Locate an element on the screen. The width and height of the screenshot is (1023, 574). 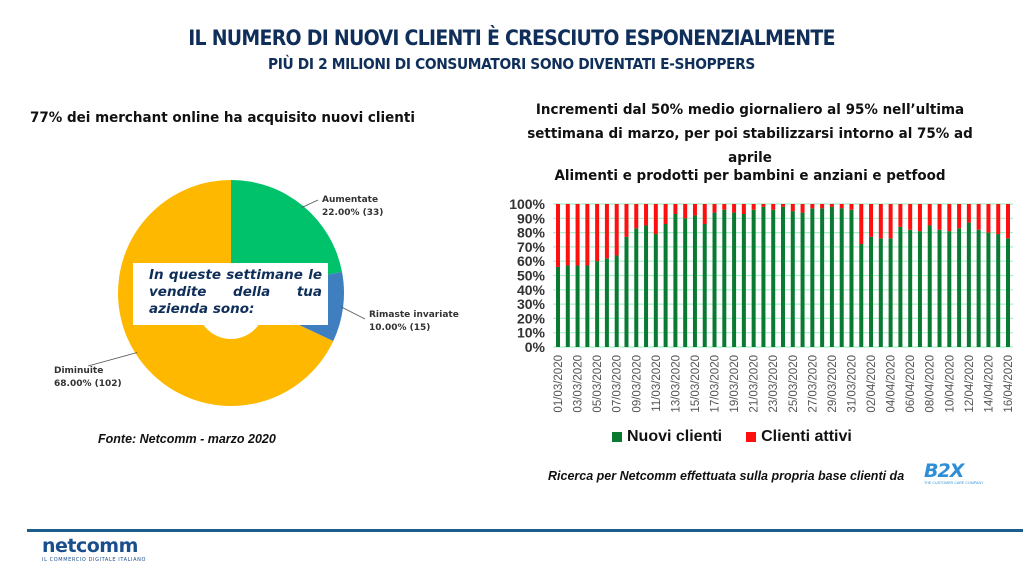
bar-09/04/2020 is located at coordinates (939, 275).